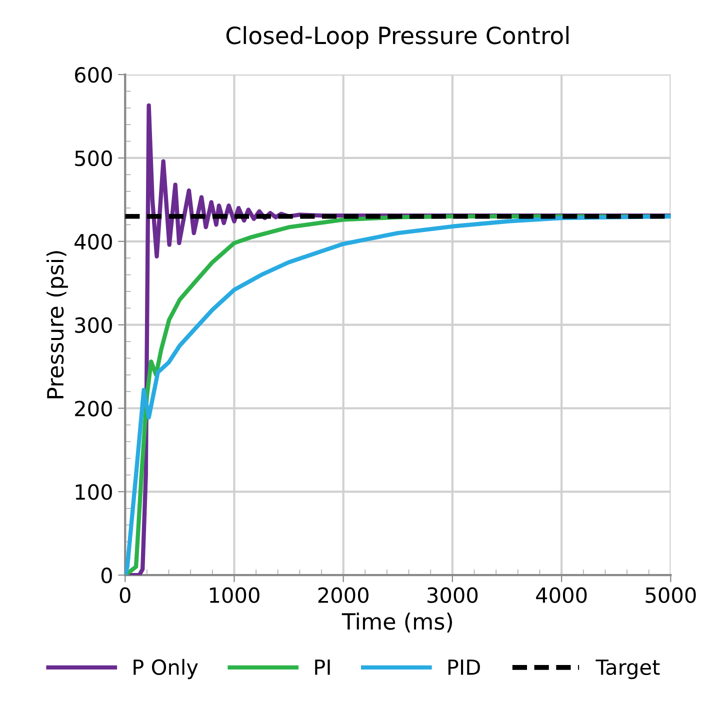 The height and width of the screenshot is (710, 715). I want to click on y-tick-label: 300, so click(93, 325).